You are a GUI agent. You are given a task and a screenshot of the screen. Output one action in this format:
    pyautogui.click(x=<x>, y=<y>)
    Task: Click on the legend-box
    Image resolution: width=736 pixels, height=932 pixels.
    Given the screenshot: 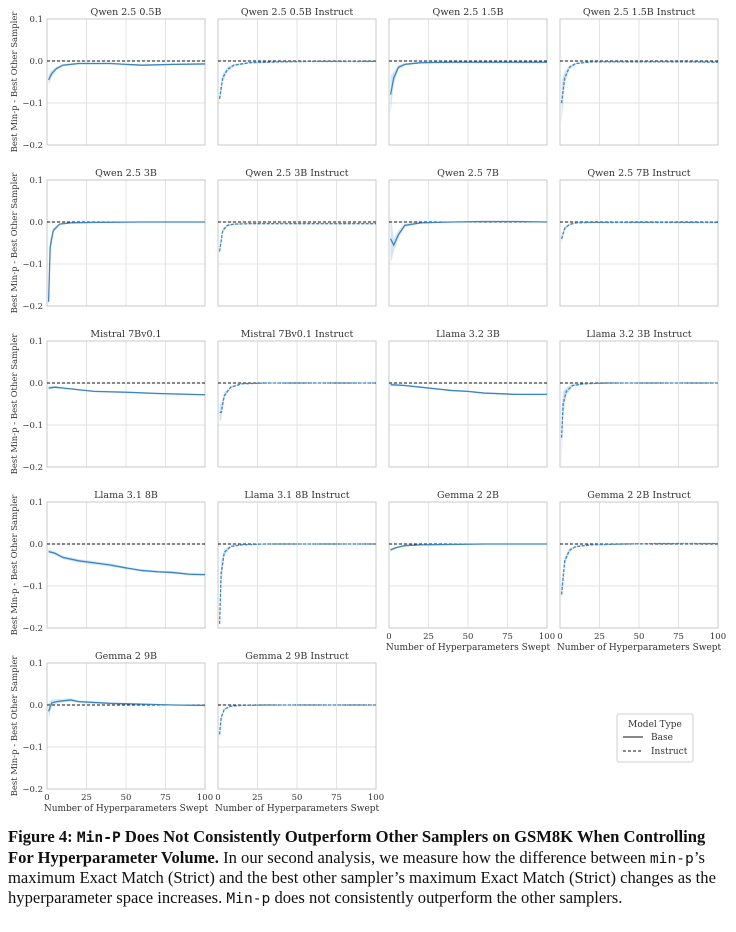 What is the action you would take?
    pyautogui.click(x=655, y=738)
    